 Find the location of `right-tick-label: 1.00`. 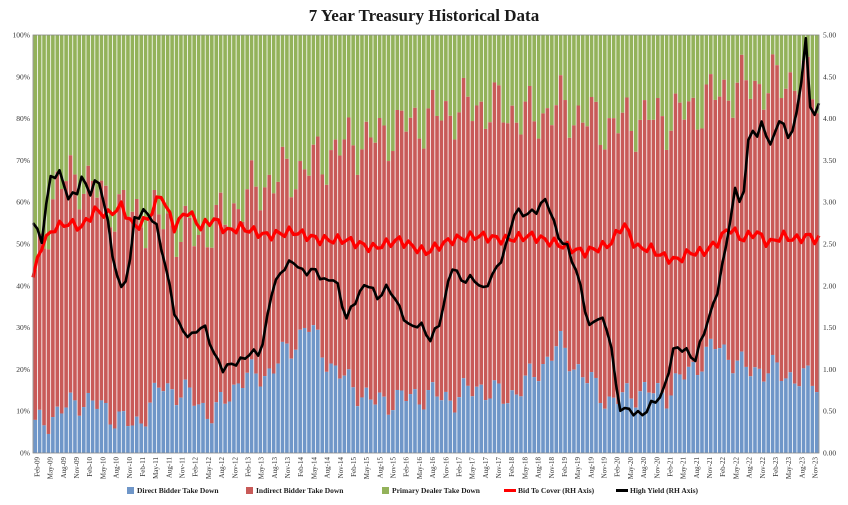

right-tick-label: 1.00 is located at coordinates (829, 369).